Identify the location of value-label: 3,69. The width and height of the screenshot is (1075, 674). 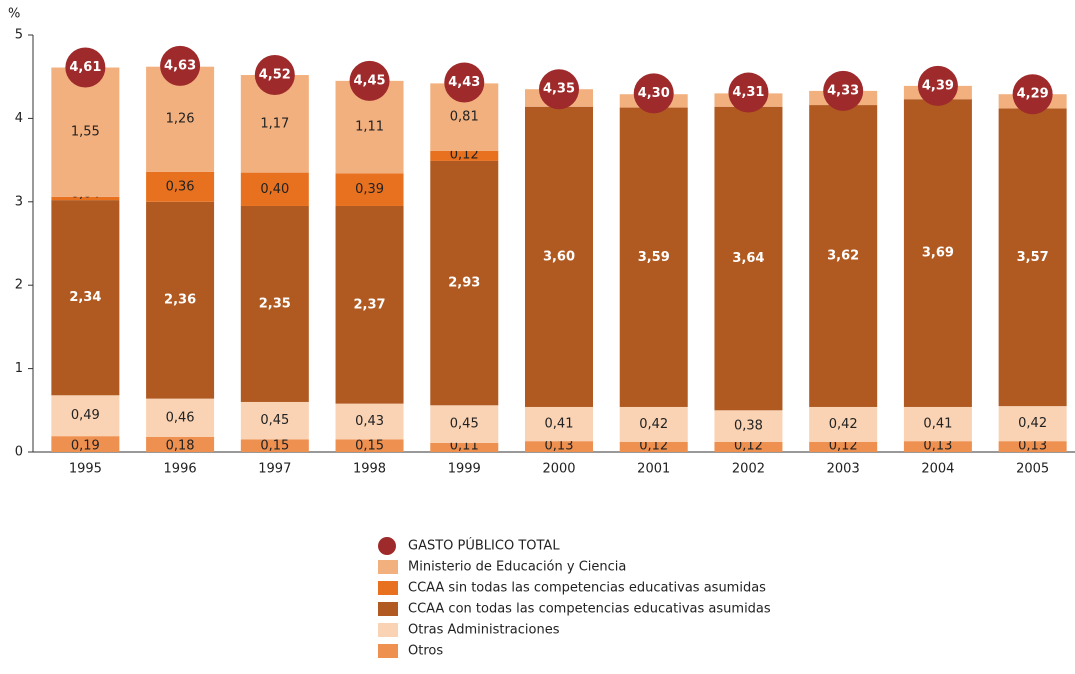
(938, 253).